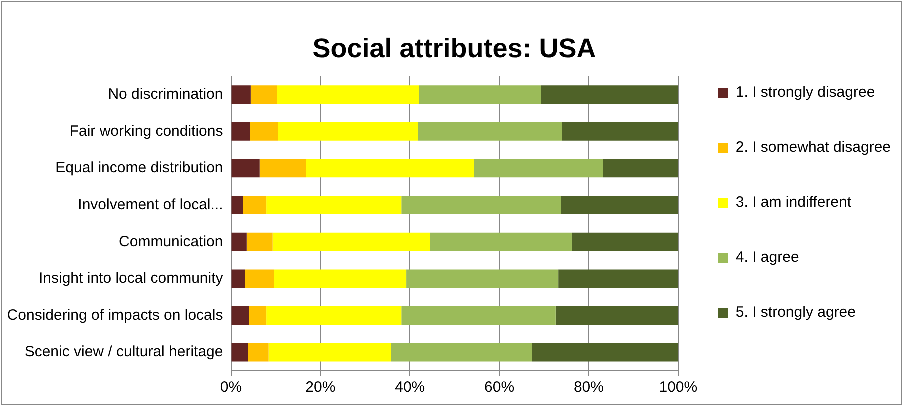 This screenshot has height=408, width=905. I want to click on y-tick-label: Communication, so click(171, 241).